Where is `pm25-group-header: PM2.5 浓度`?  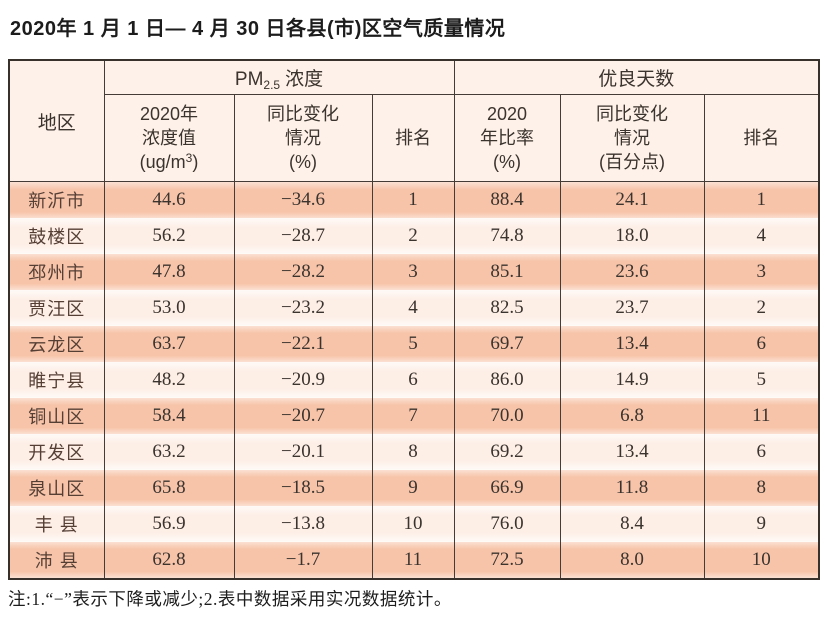 pm25-group-header: PM2.5 浓度 is located at coordinates (279, 77).